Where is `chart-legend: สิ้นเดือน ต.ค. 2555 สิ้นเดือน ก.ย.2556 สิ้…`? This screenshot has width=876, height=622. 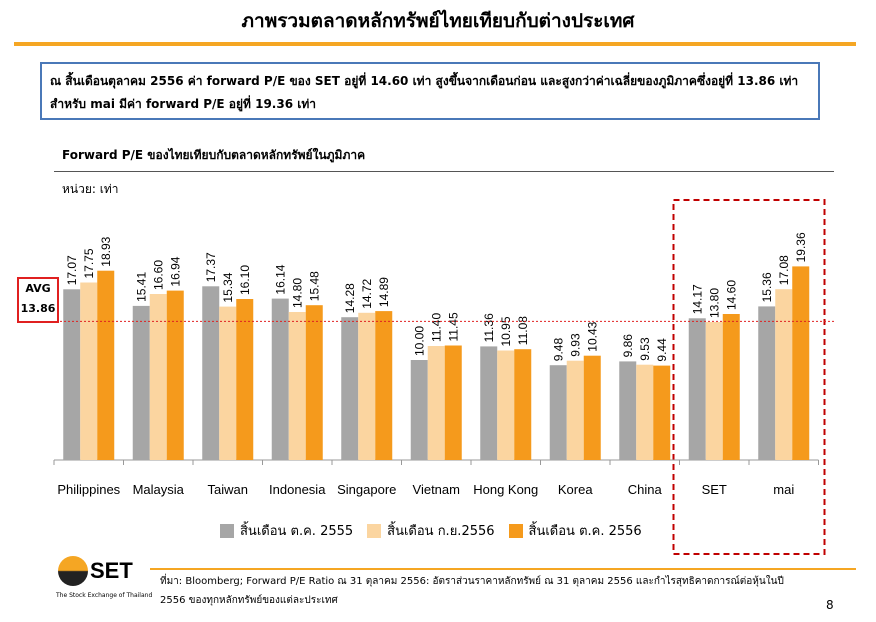 chart-legend: สิ้นเดือน ต.ค. 2555 สิ้นเดือน ก.ย.2556 สิ้… is located at coordinates (431, 530).